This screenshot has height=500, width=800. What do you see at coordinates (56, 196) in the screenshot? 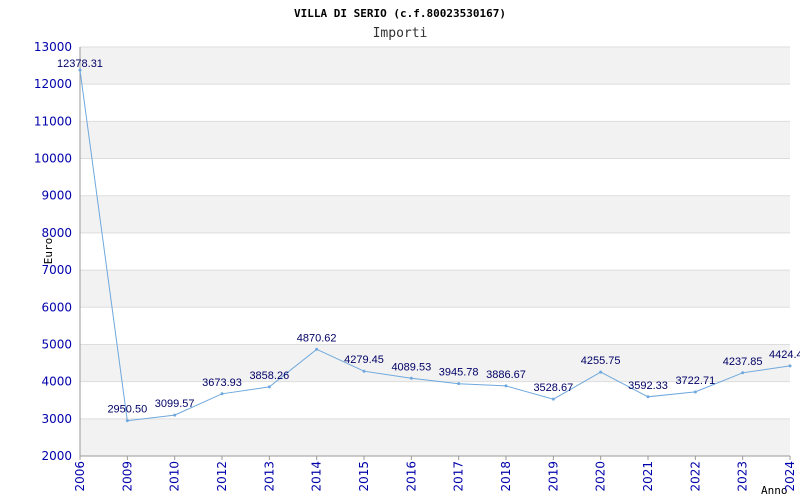
I see `y-tick-label: 9000` at bounding box center [56, 196].